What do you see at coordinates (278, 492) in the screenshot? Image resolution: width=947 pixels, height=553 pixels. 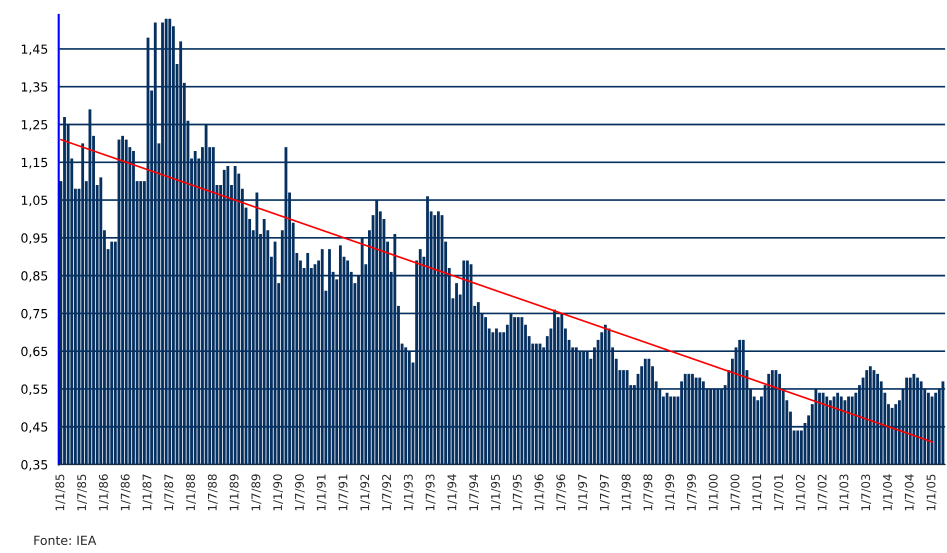 I see `x-tick-label: 1/1/90` at bounding box center [278, 492].